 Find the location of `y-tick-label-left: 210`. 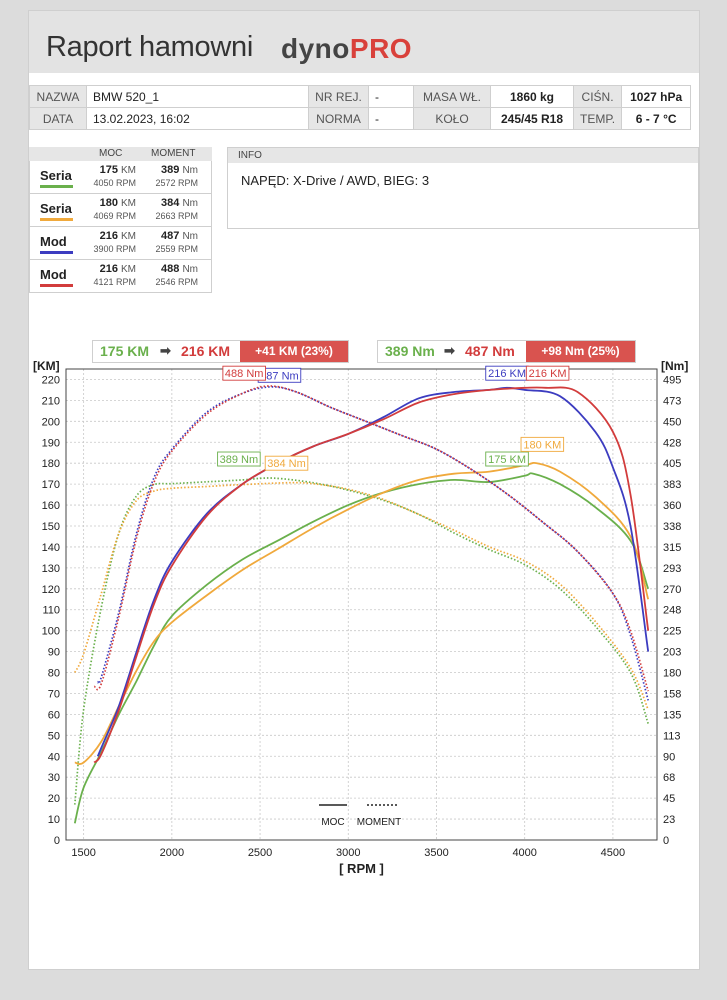

y-tick-label-left: 210 is located at coordinates (51, 401).